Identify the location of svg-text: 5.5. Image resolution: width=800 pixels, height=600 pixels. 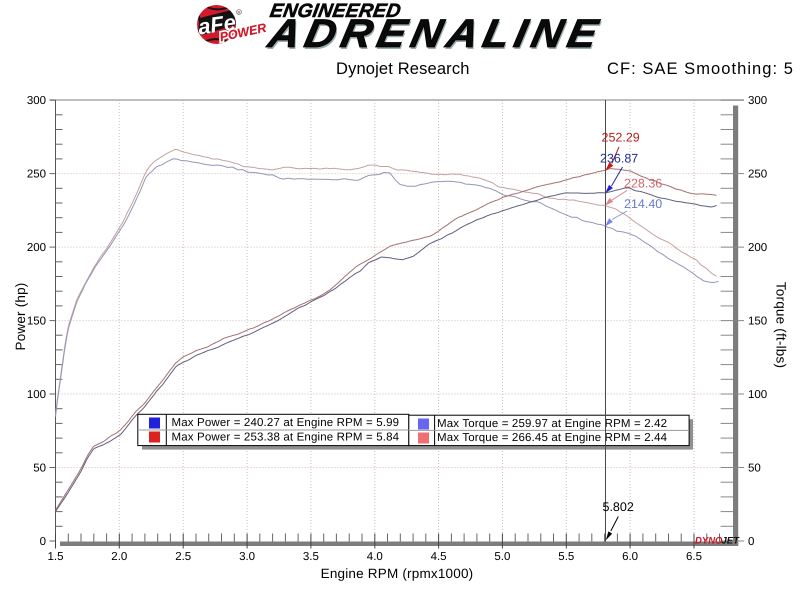
(566, 557).